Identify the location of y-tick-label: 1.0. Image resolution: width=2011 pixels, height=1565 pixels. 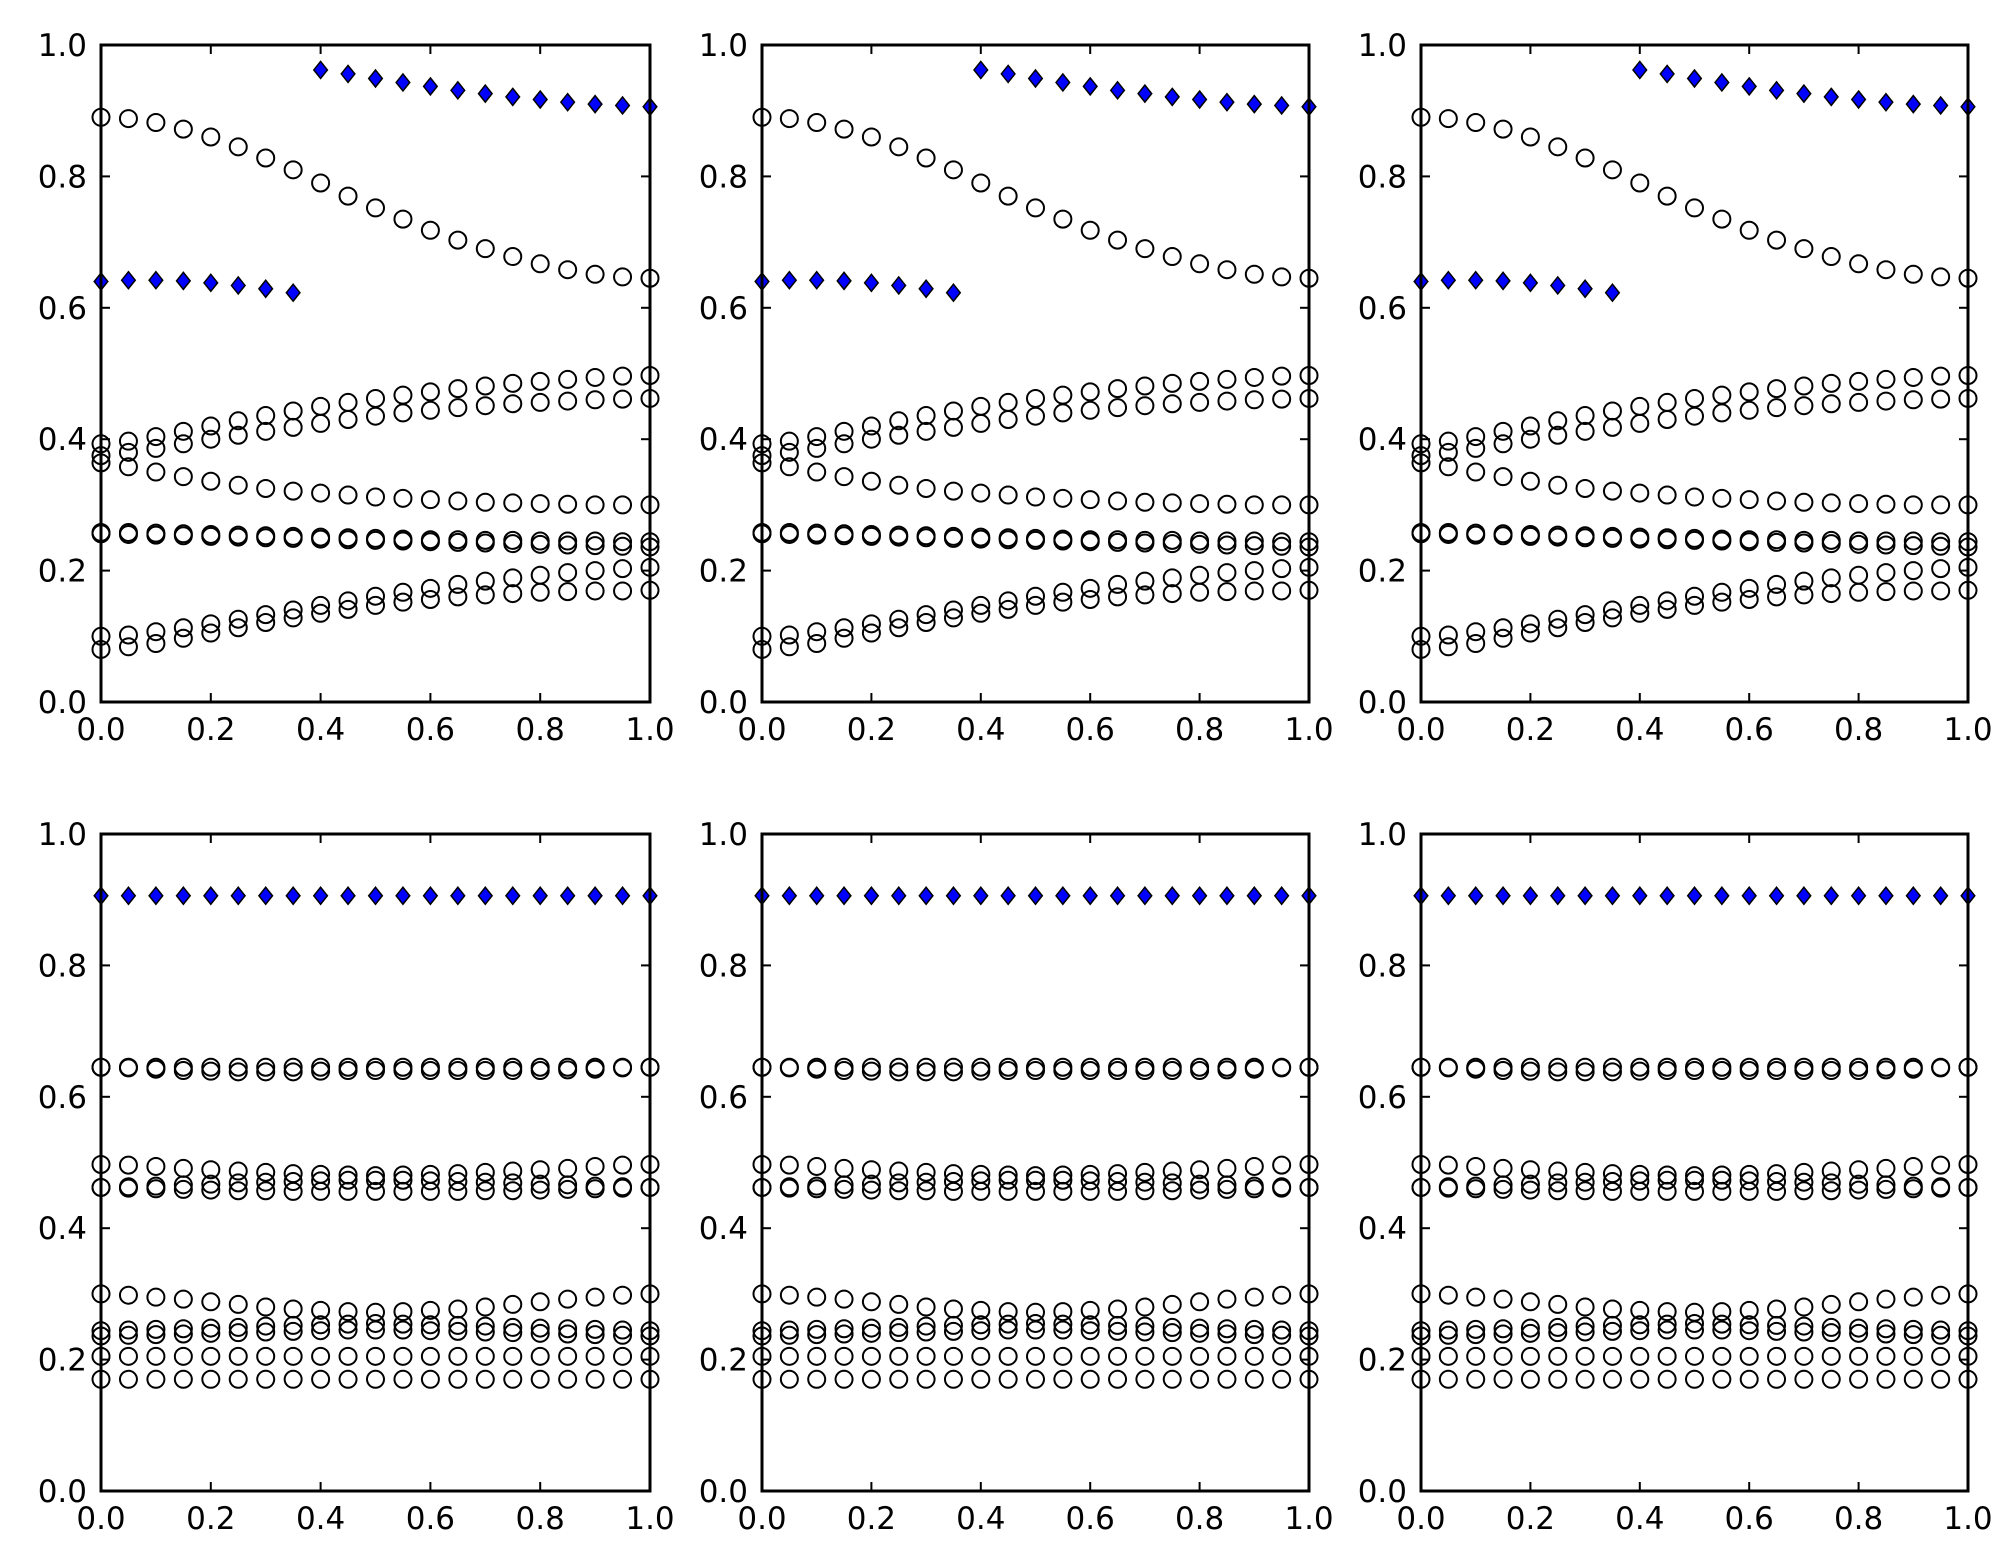
(723, 46).